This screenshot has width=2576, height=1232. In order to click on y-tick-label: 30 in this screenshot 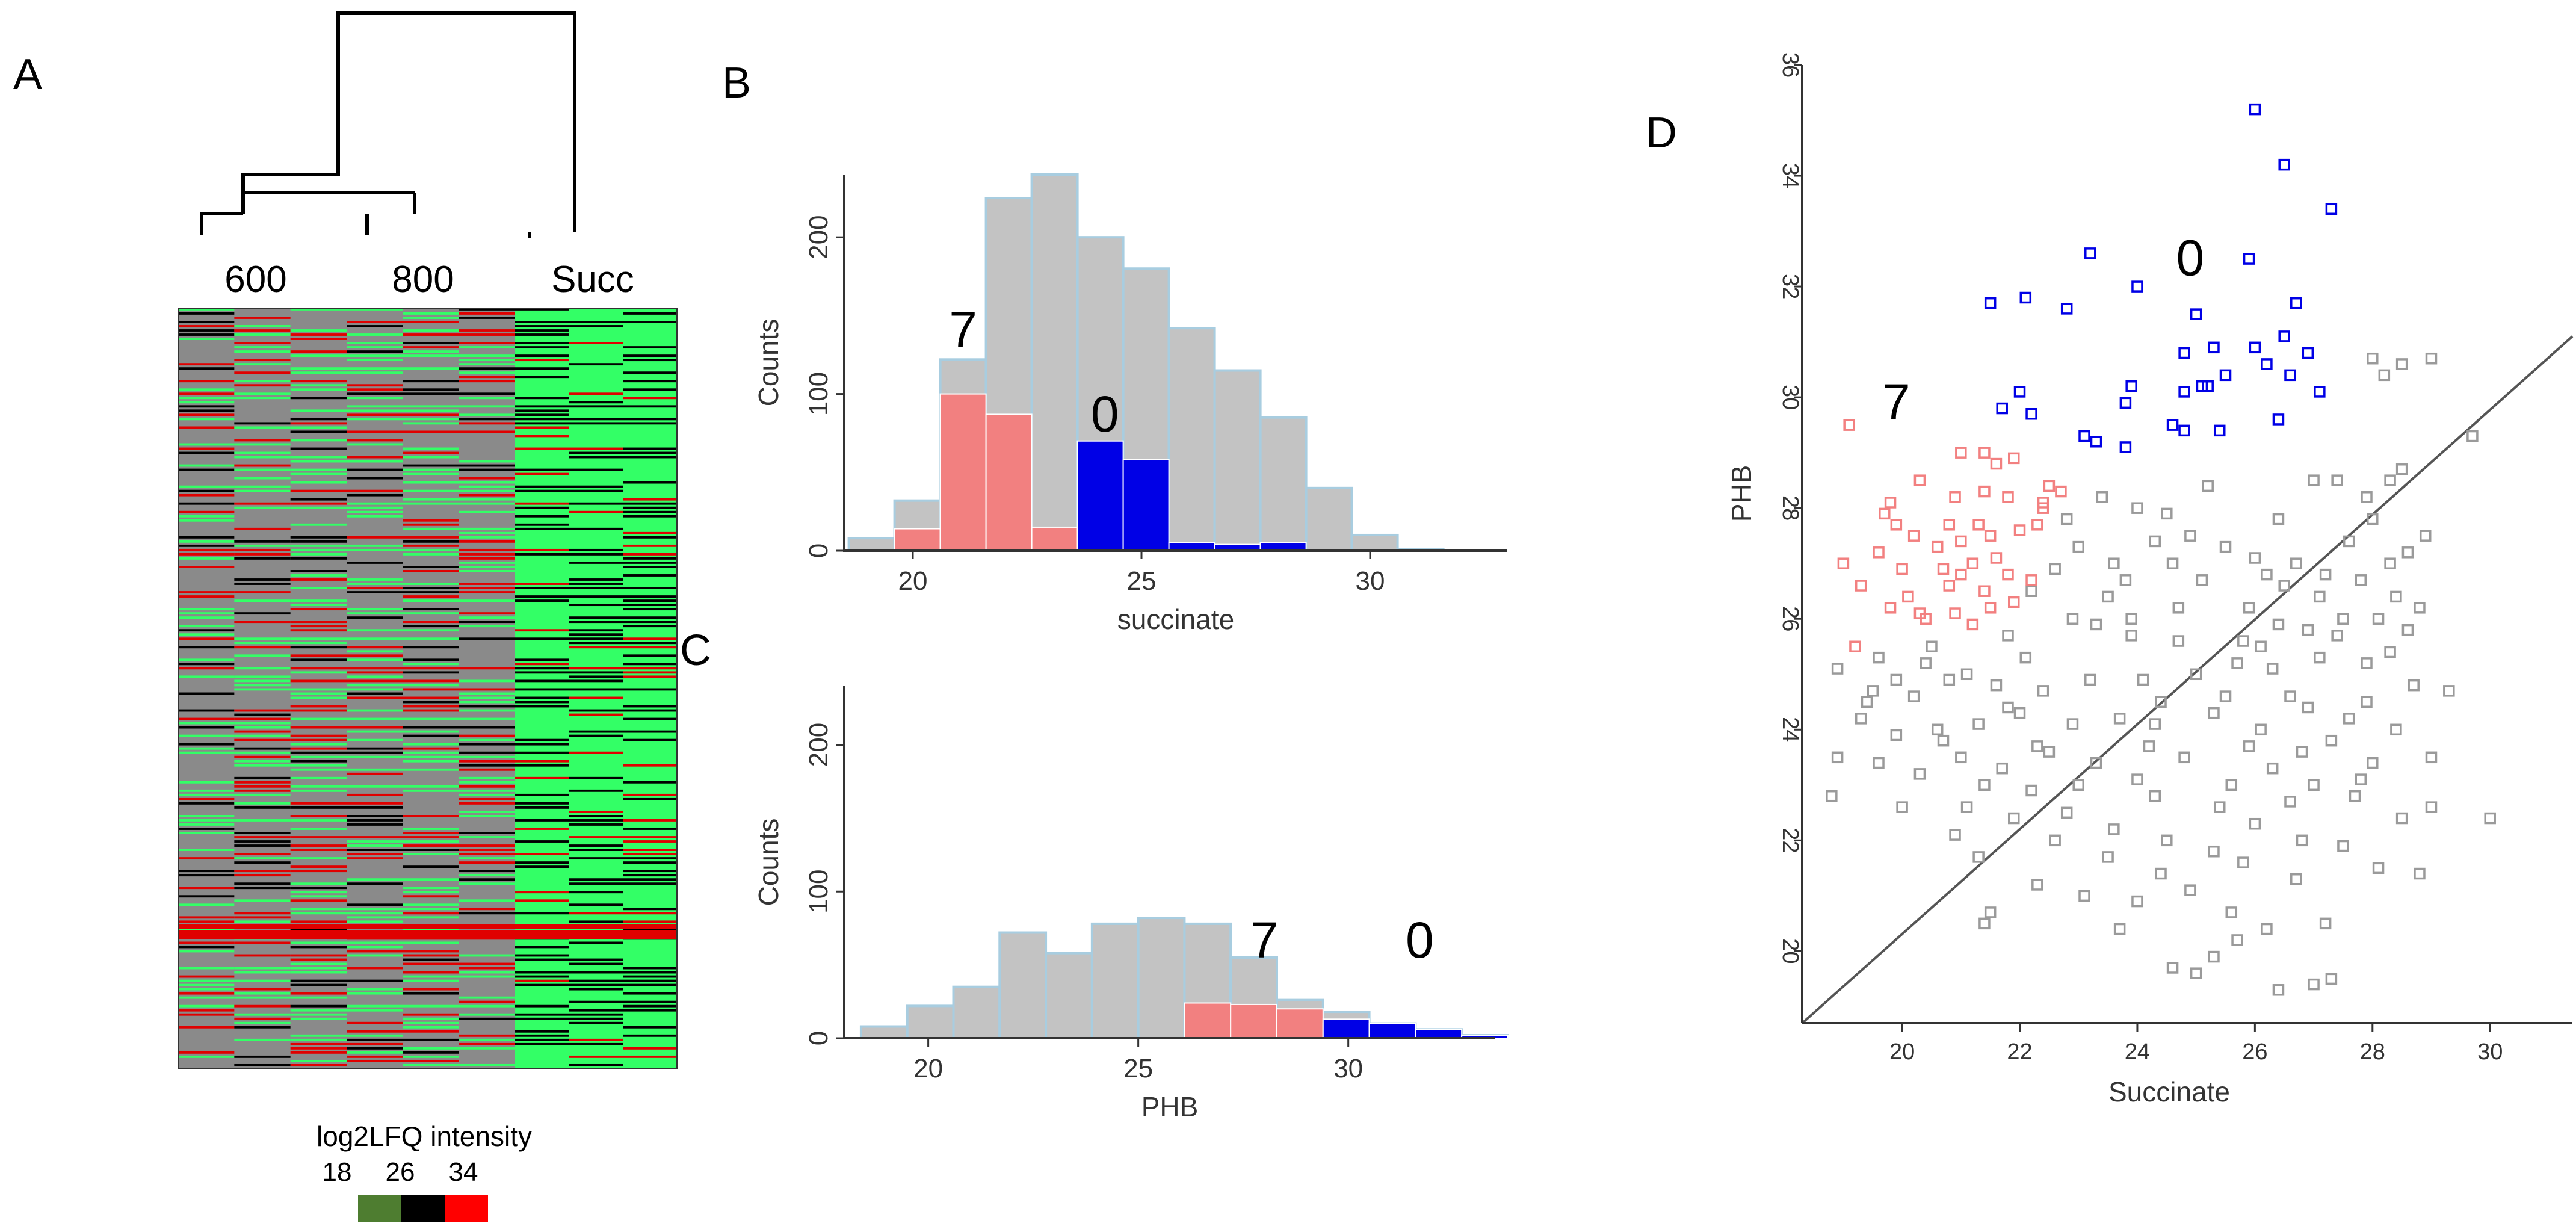, I will do `click(1790, 397)`.